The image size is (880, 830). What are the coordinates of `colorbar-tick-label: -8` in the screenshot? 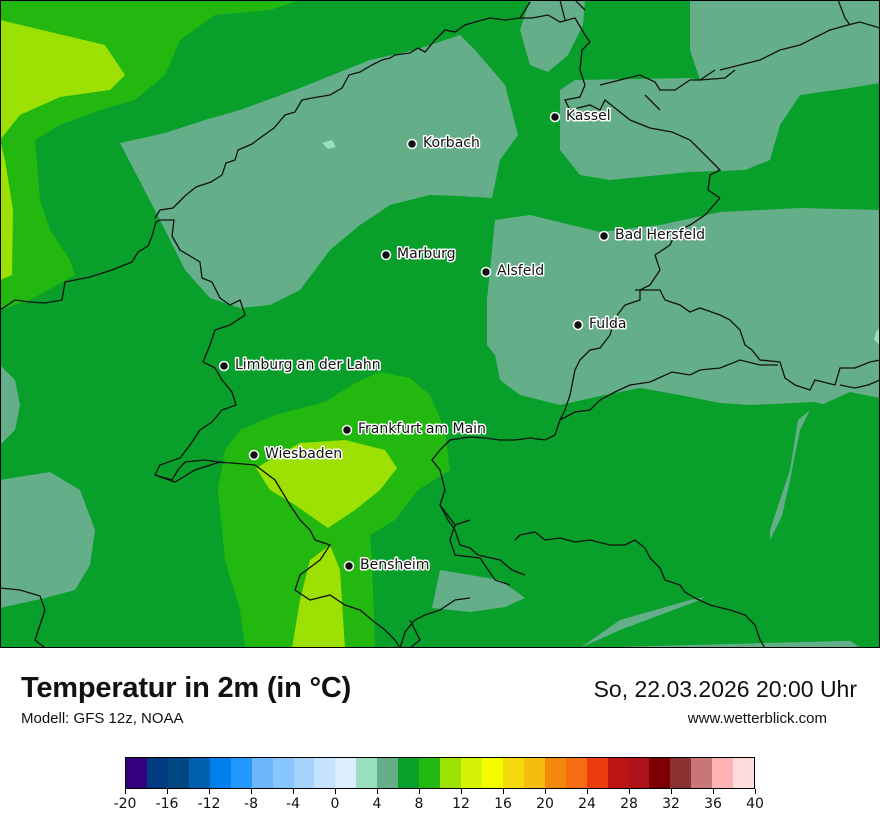 It's located at (251, 804).